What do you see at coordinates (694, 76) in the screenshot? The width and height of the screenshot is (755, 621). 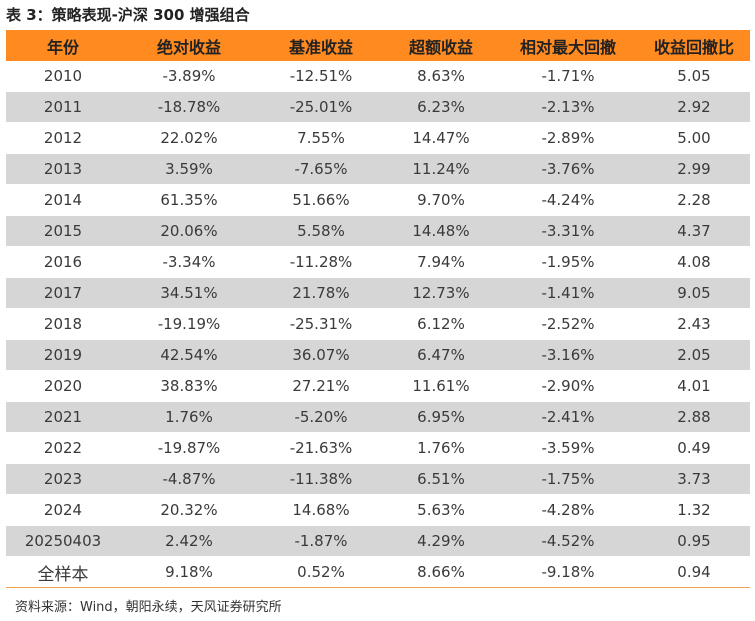 I see `cell-return-drawdown-ratio: 5.05` at bounding box center [694, 76].